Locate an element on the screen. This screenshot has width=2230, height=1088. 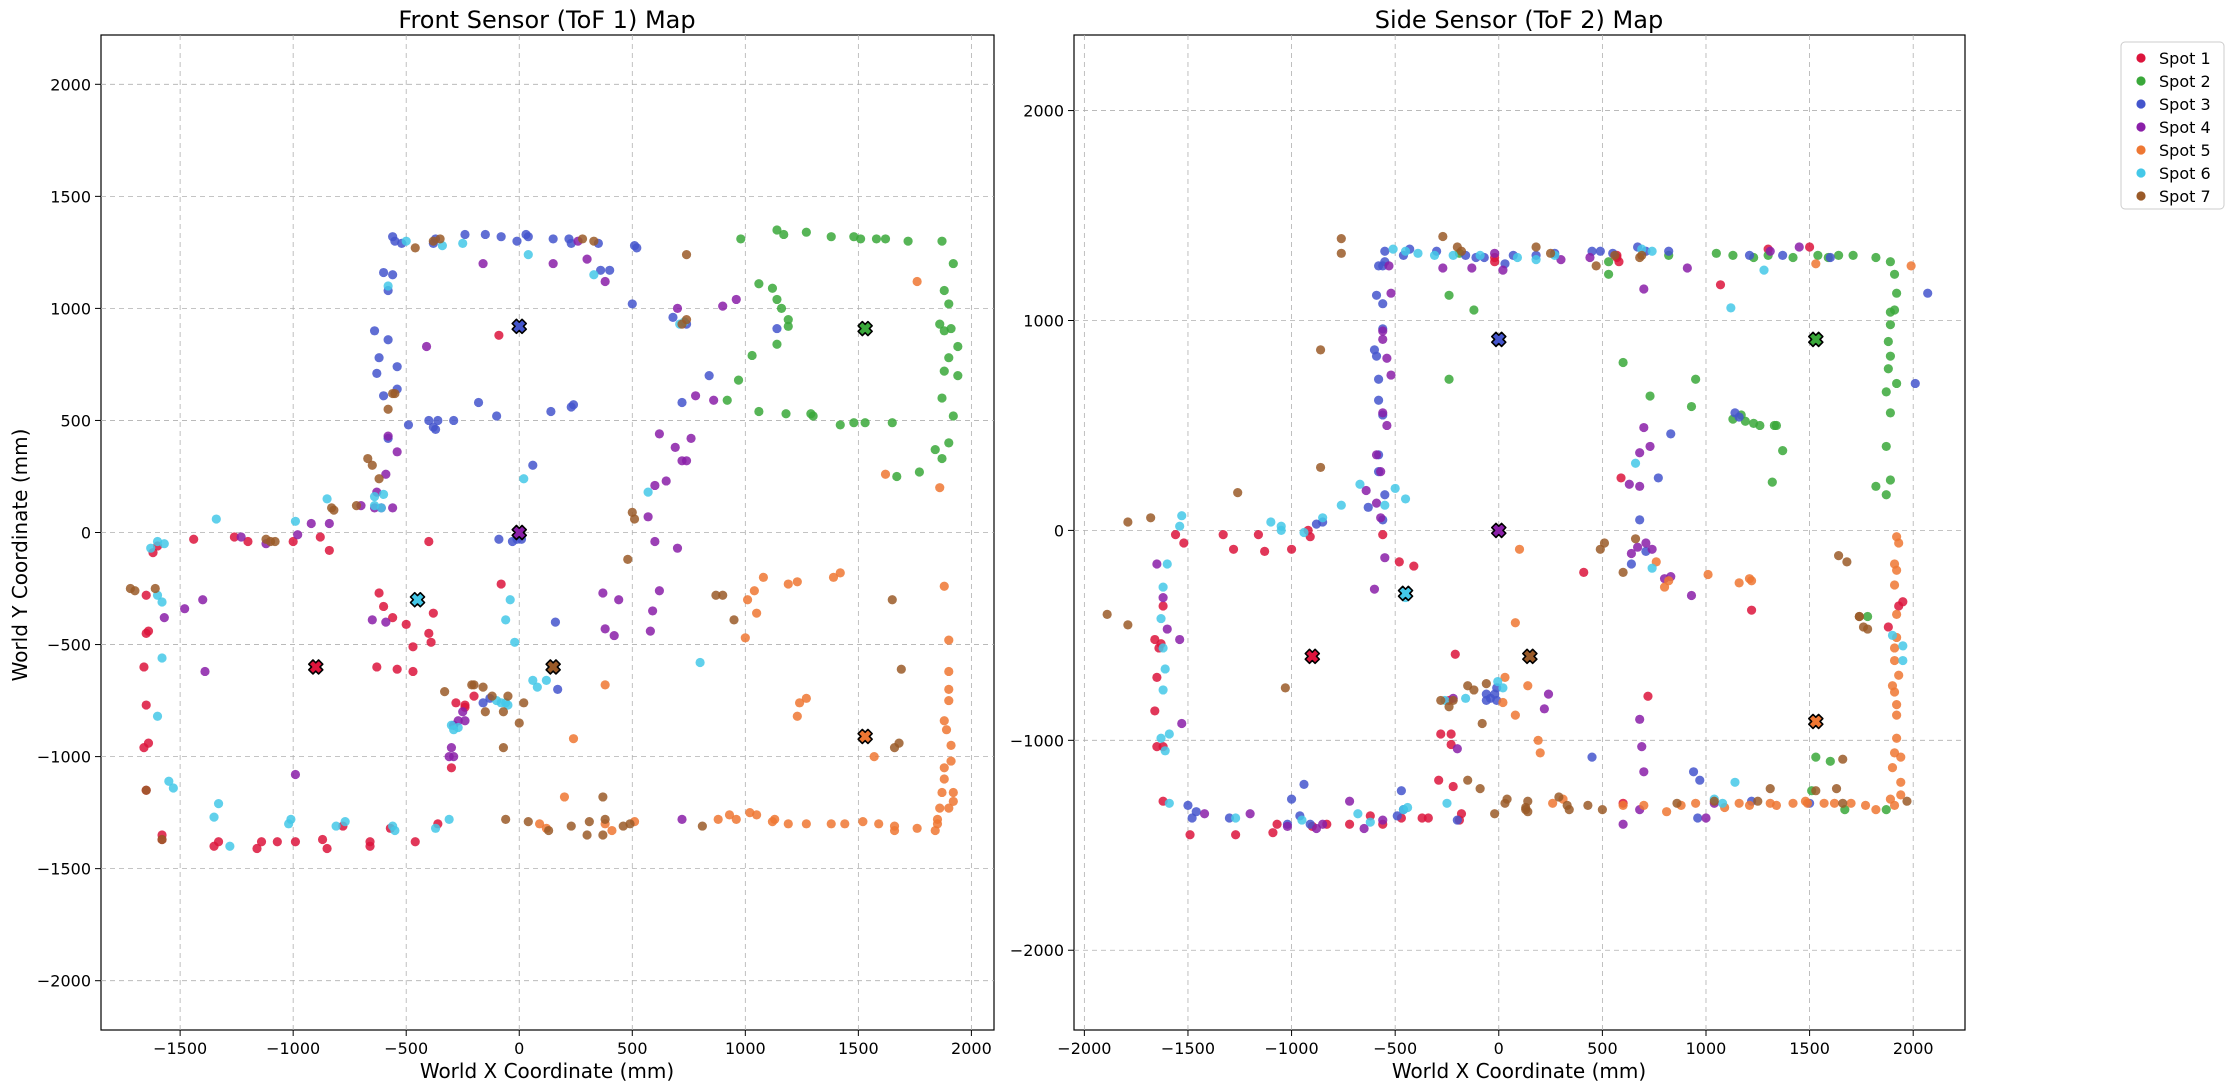
spot-2-center-marker is located at coordinates (1816, 339).